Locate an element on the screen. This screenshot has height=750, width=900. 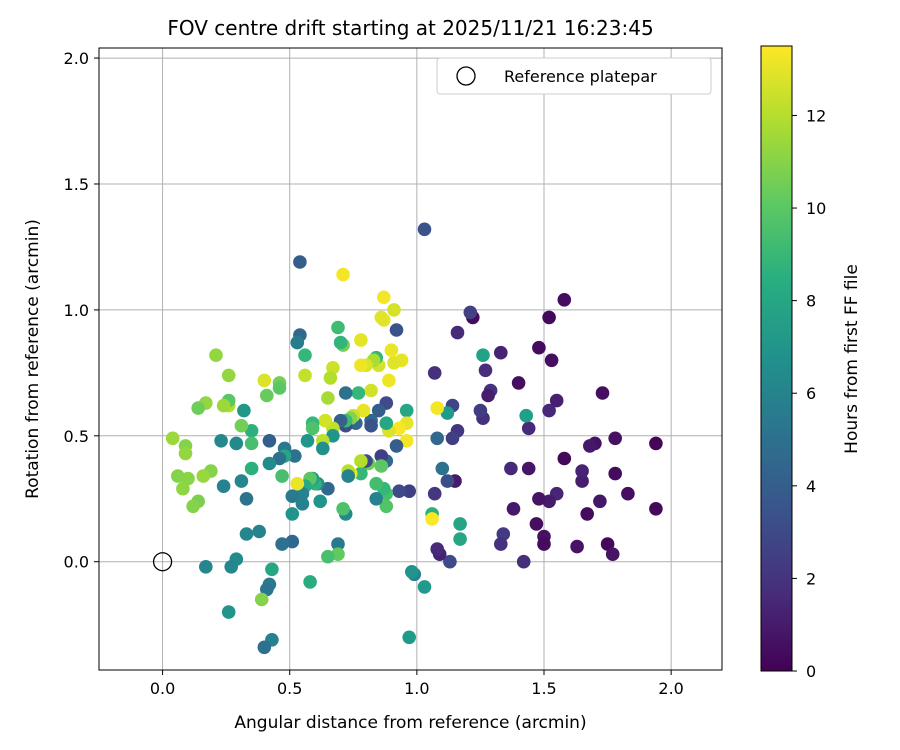
legend-label-reference-platepar: Reference platepar is located at coordinates (580, 76).